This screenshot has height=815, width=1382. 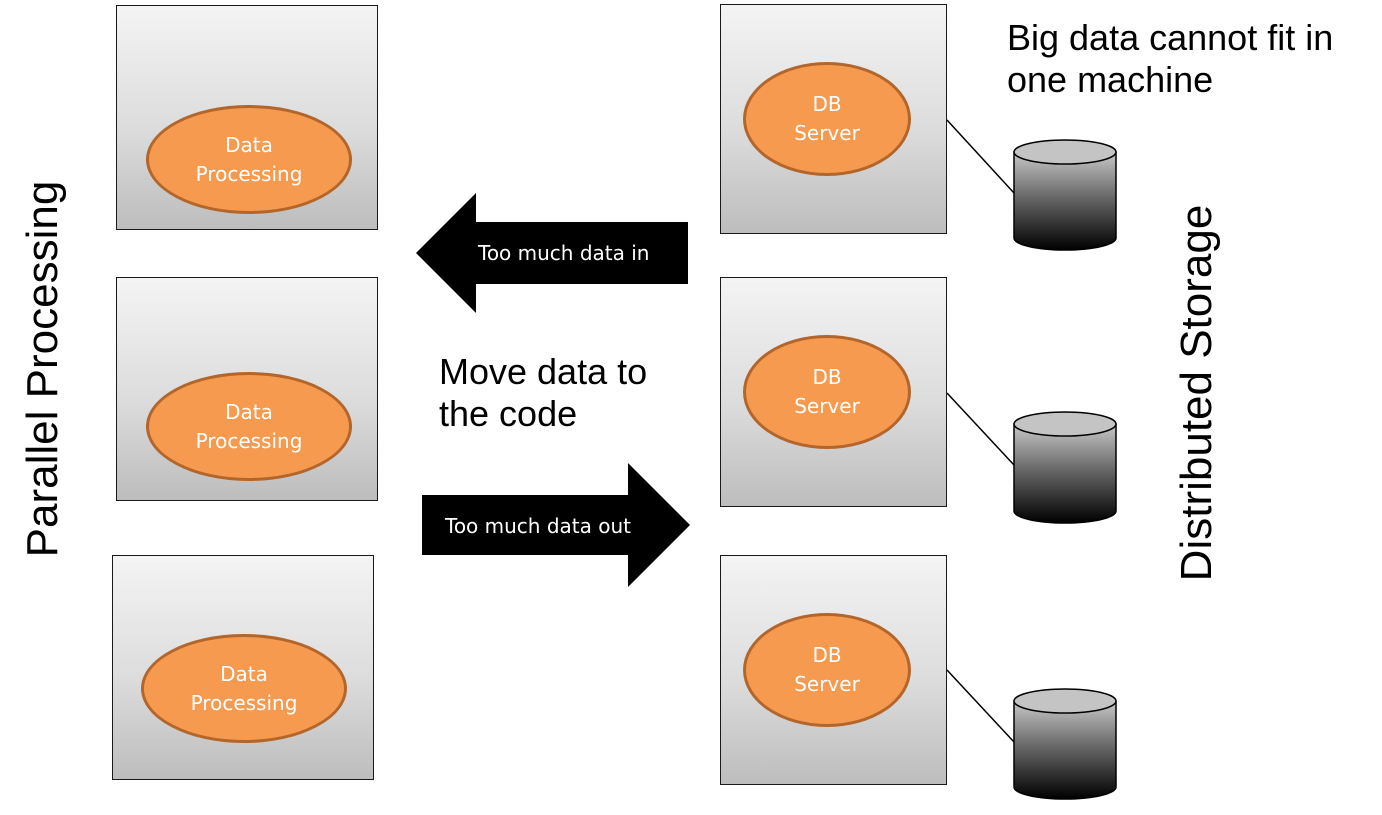 I want to click on center-caption: Move data to the code, so click(x=543, y=392).